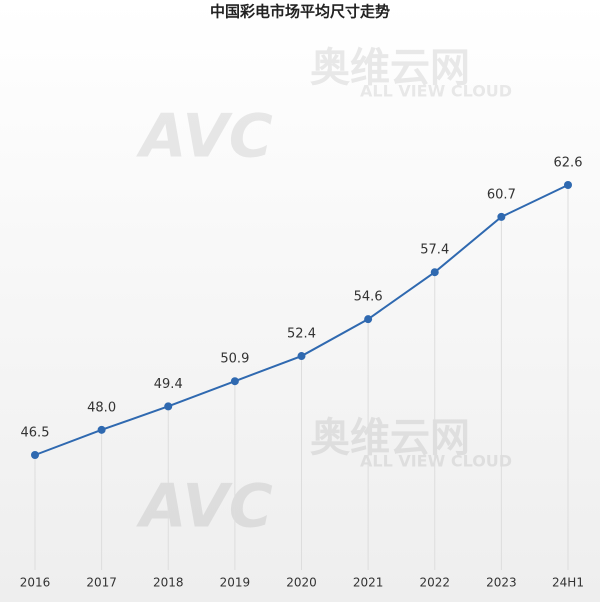  What do you see at coordinates (101, 407) in the screenshot?
I see `data-label: 48.0` at bounding box center [101, 407].